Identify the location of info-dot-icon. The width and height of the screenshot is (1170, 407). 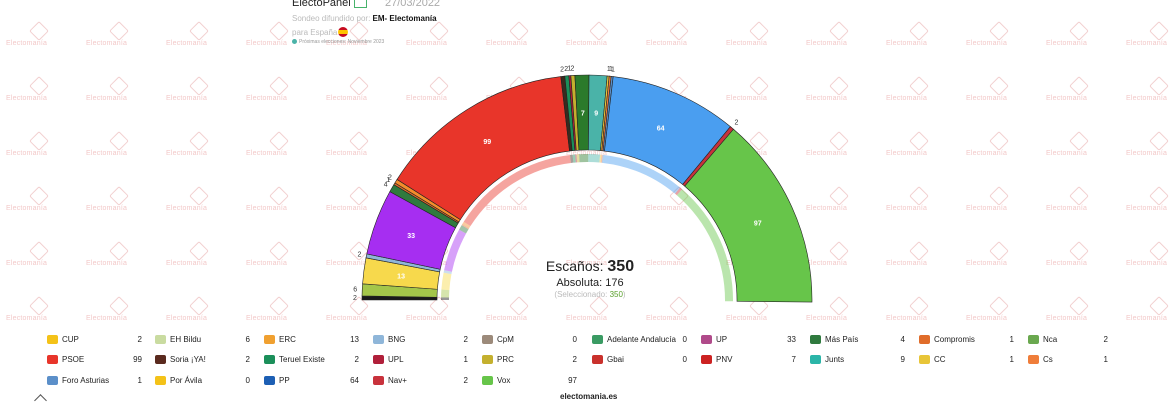
(294, 41).